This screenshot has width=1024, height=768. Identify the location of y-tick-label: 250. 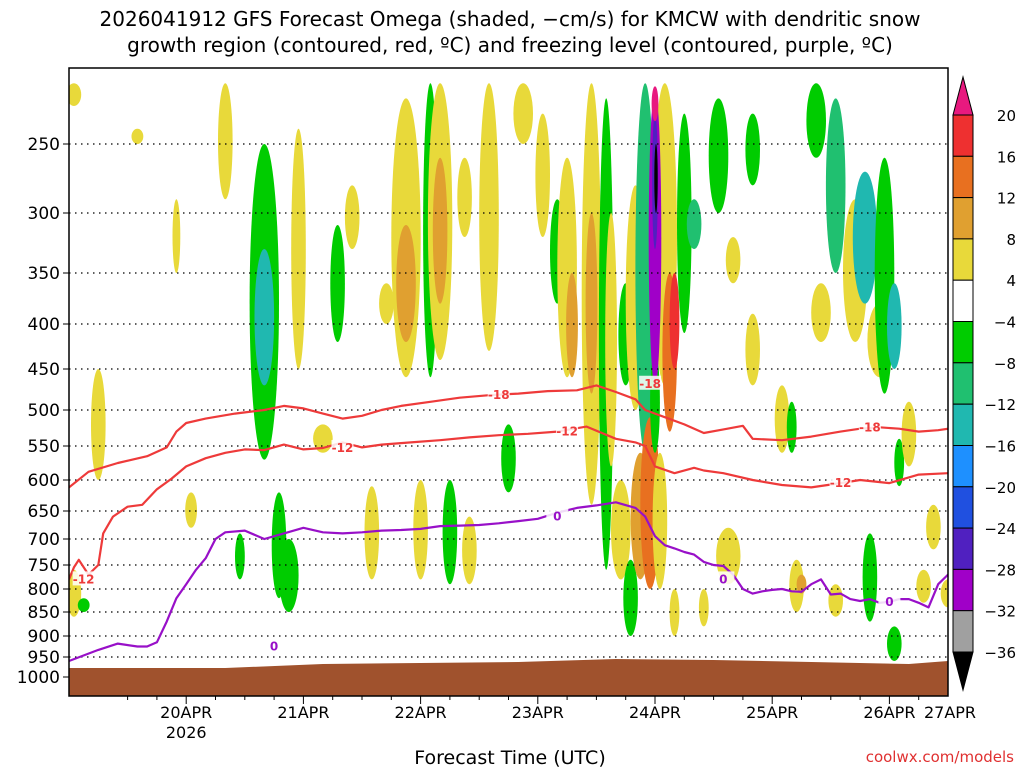
(44, 145).